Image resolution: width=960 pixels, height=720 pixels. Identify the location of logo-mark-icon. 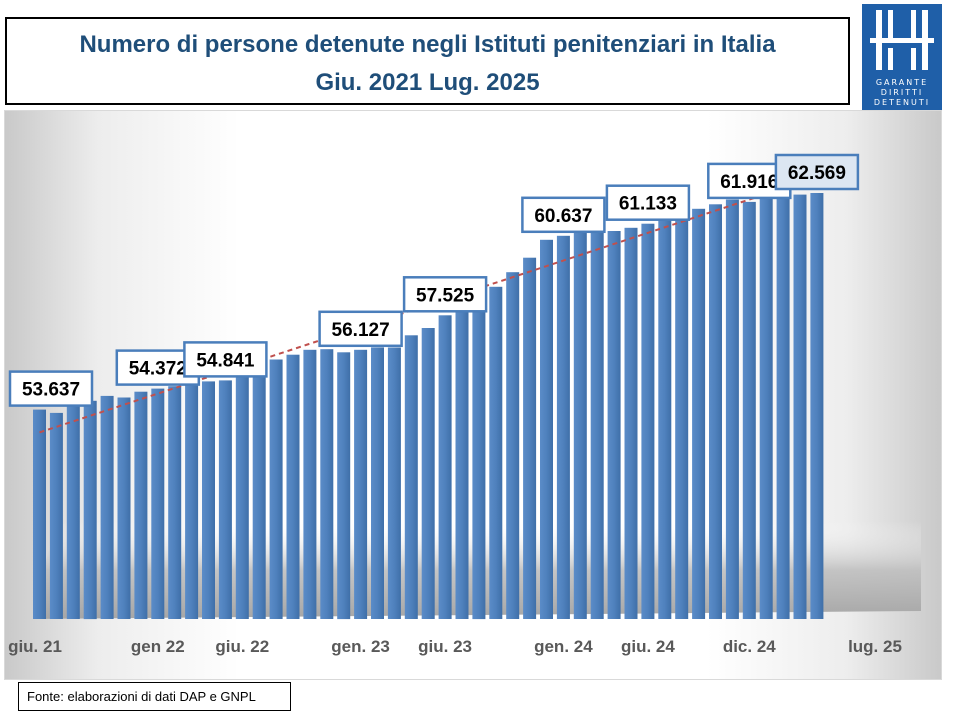
(902, 40).